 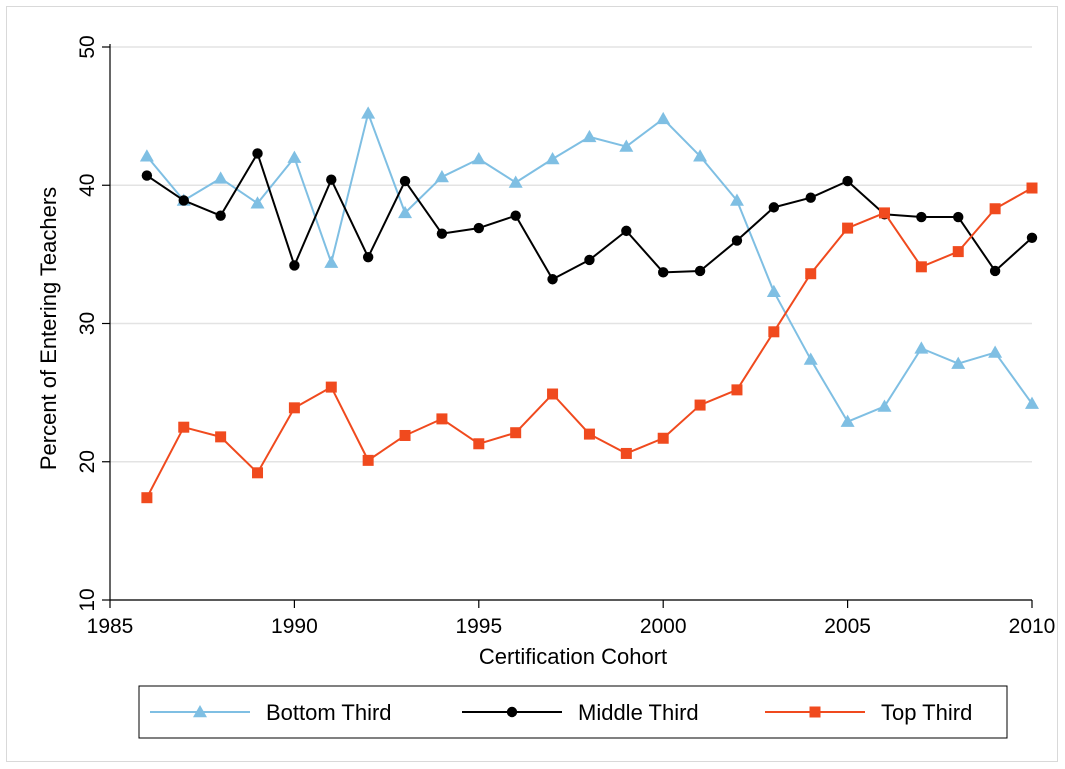 I want to click on point-middle-third-2008, so click(x=958, y=217).